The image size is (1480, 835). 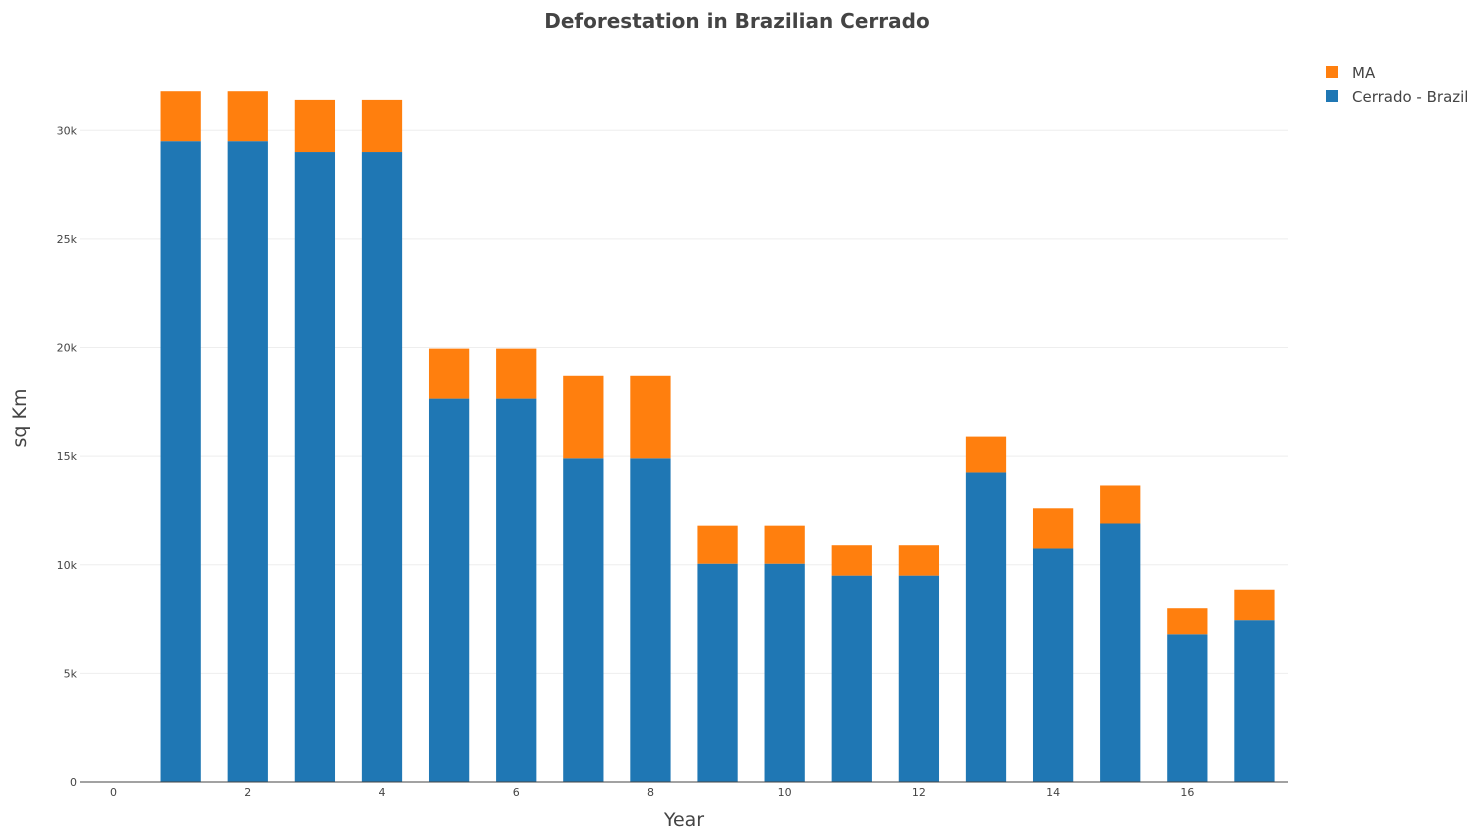 I want to click on y-tick-label: 25k, so click(x=67, y=239).